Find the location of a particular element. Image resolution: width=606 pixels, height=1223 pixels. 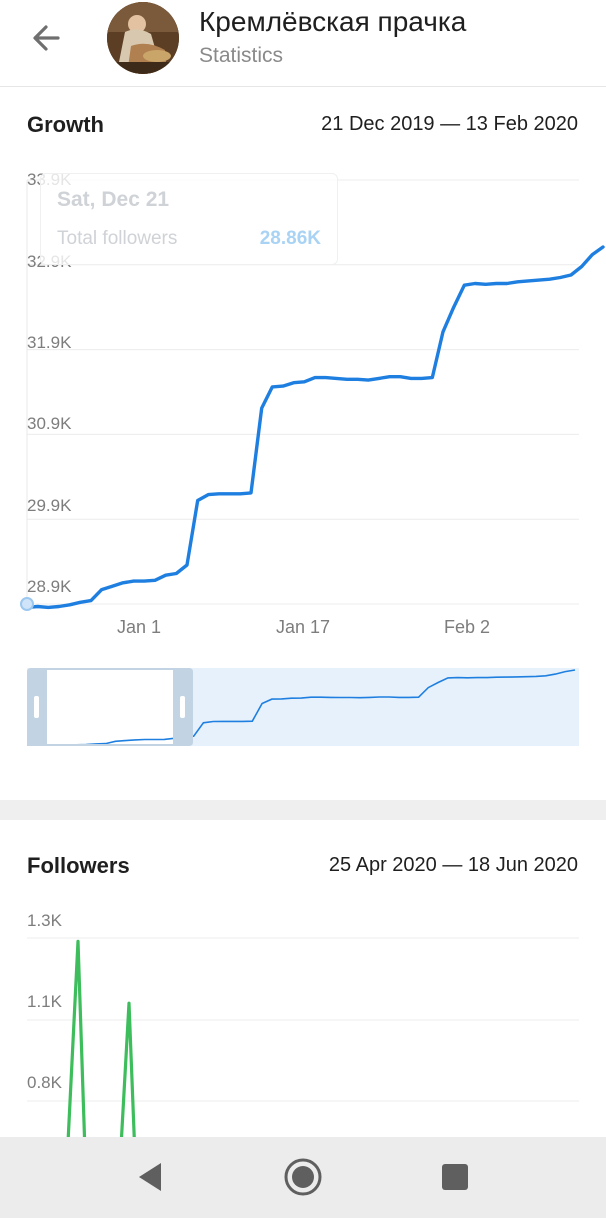

recents-nav-icon is located at coordinates (455, 1177).